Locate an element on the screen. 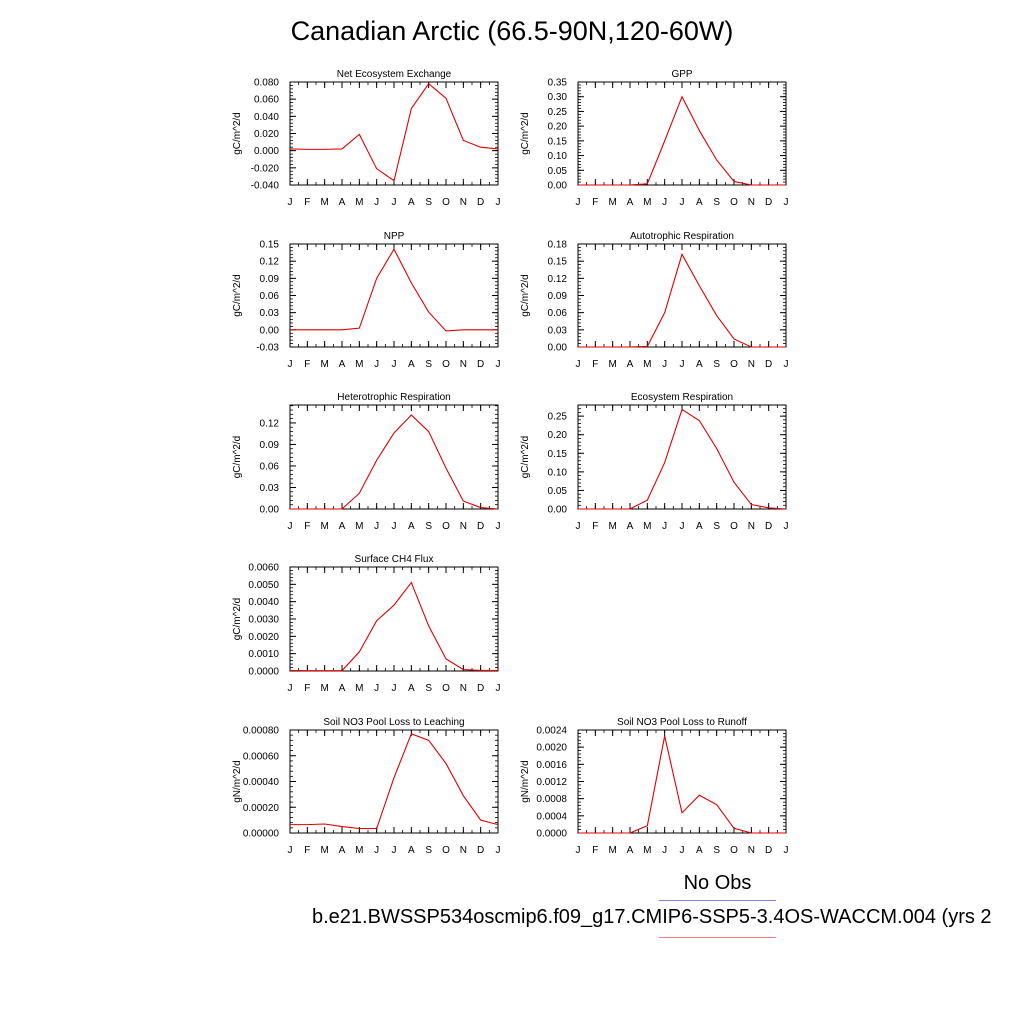 The image size is (1024, 1024). panel-title: GPP is located at coordinates (681, 74).